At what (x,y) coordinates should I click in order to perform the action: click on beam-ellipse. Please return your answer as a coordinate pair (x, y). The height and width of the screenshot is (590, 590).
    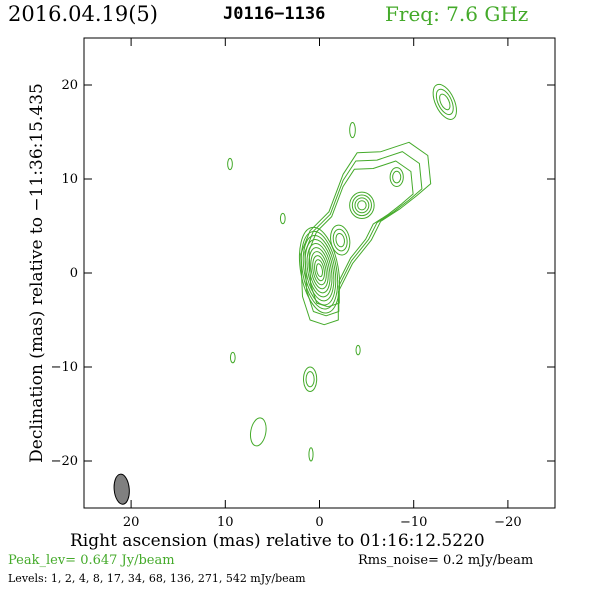
    Looking at the image, I should click on (121, 489).